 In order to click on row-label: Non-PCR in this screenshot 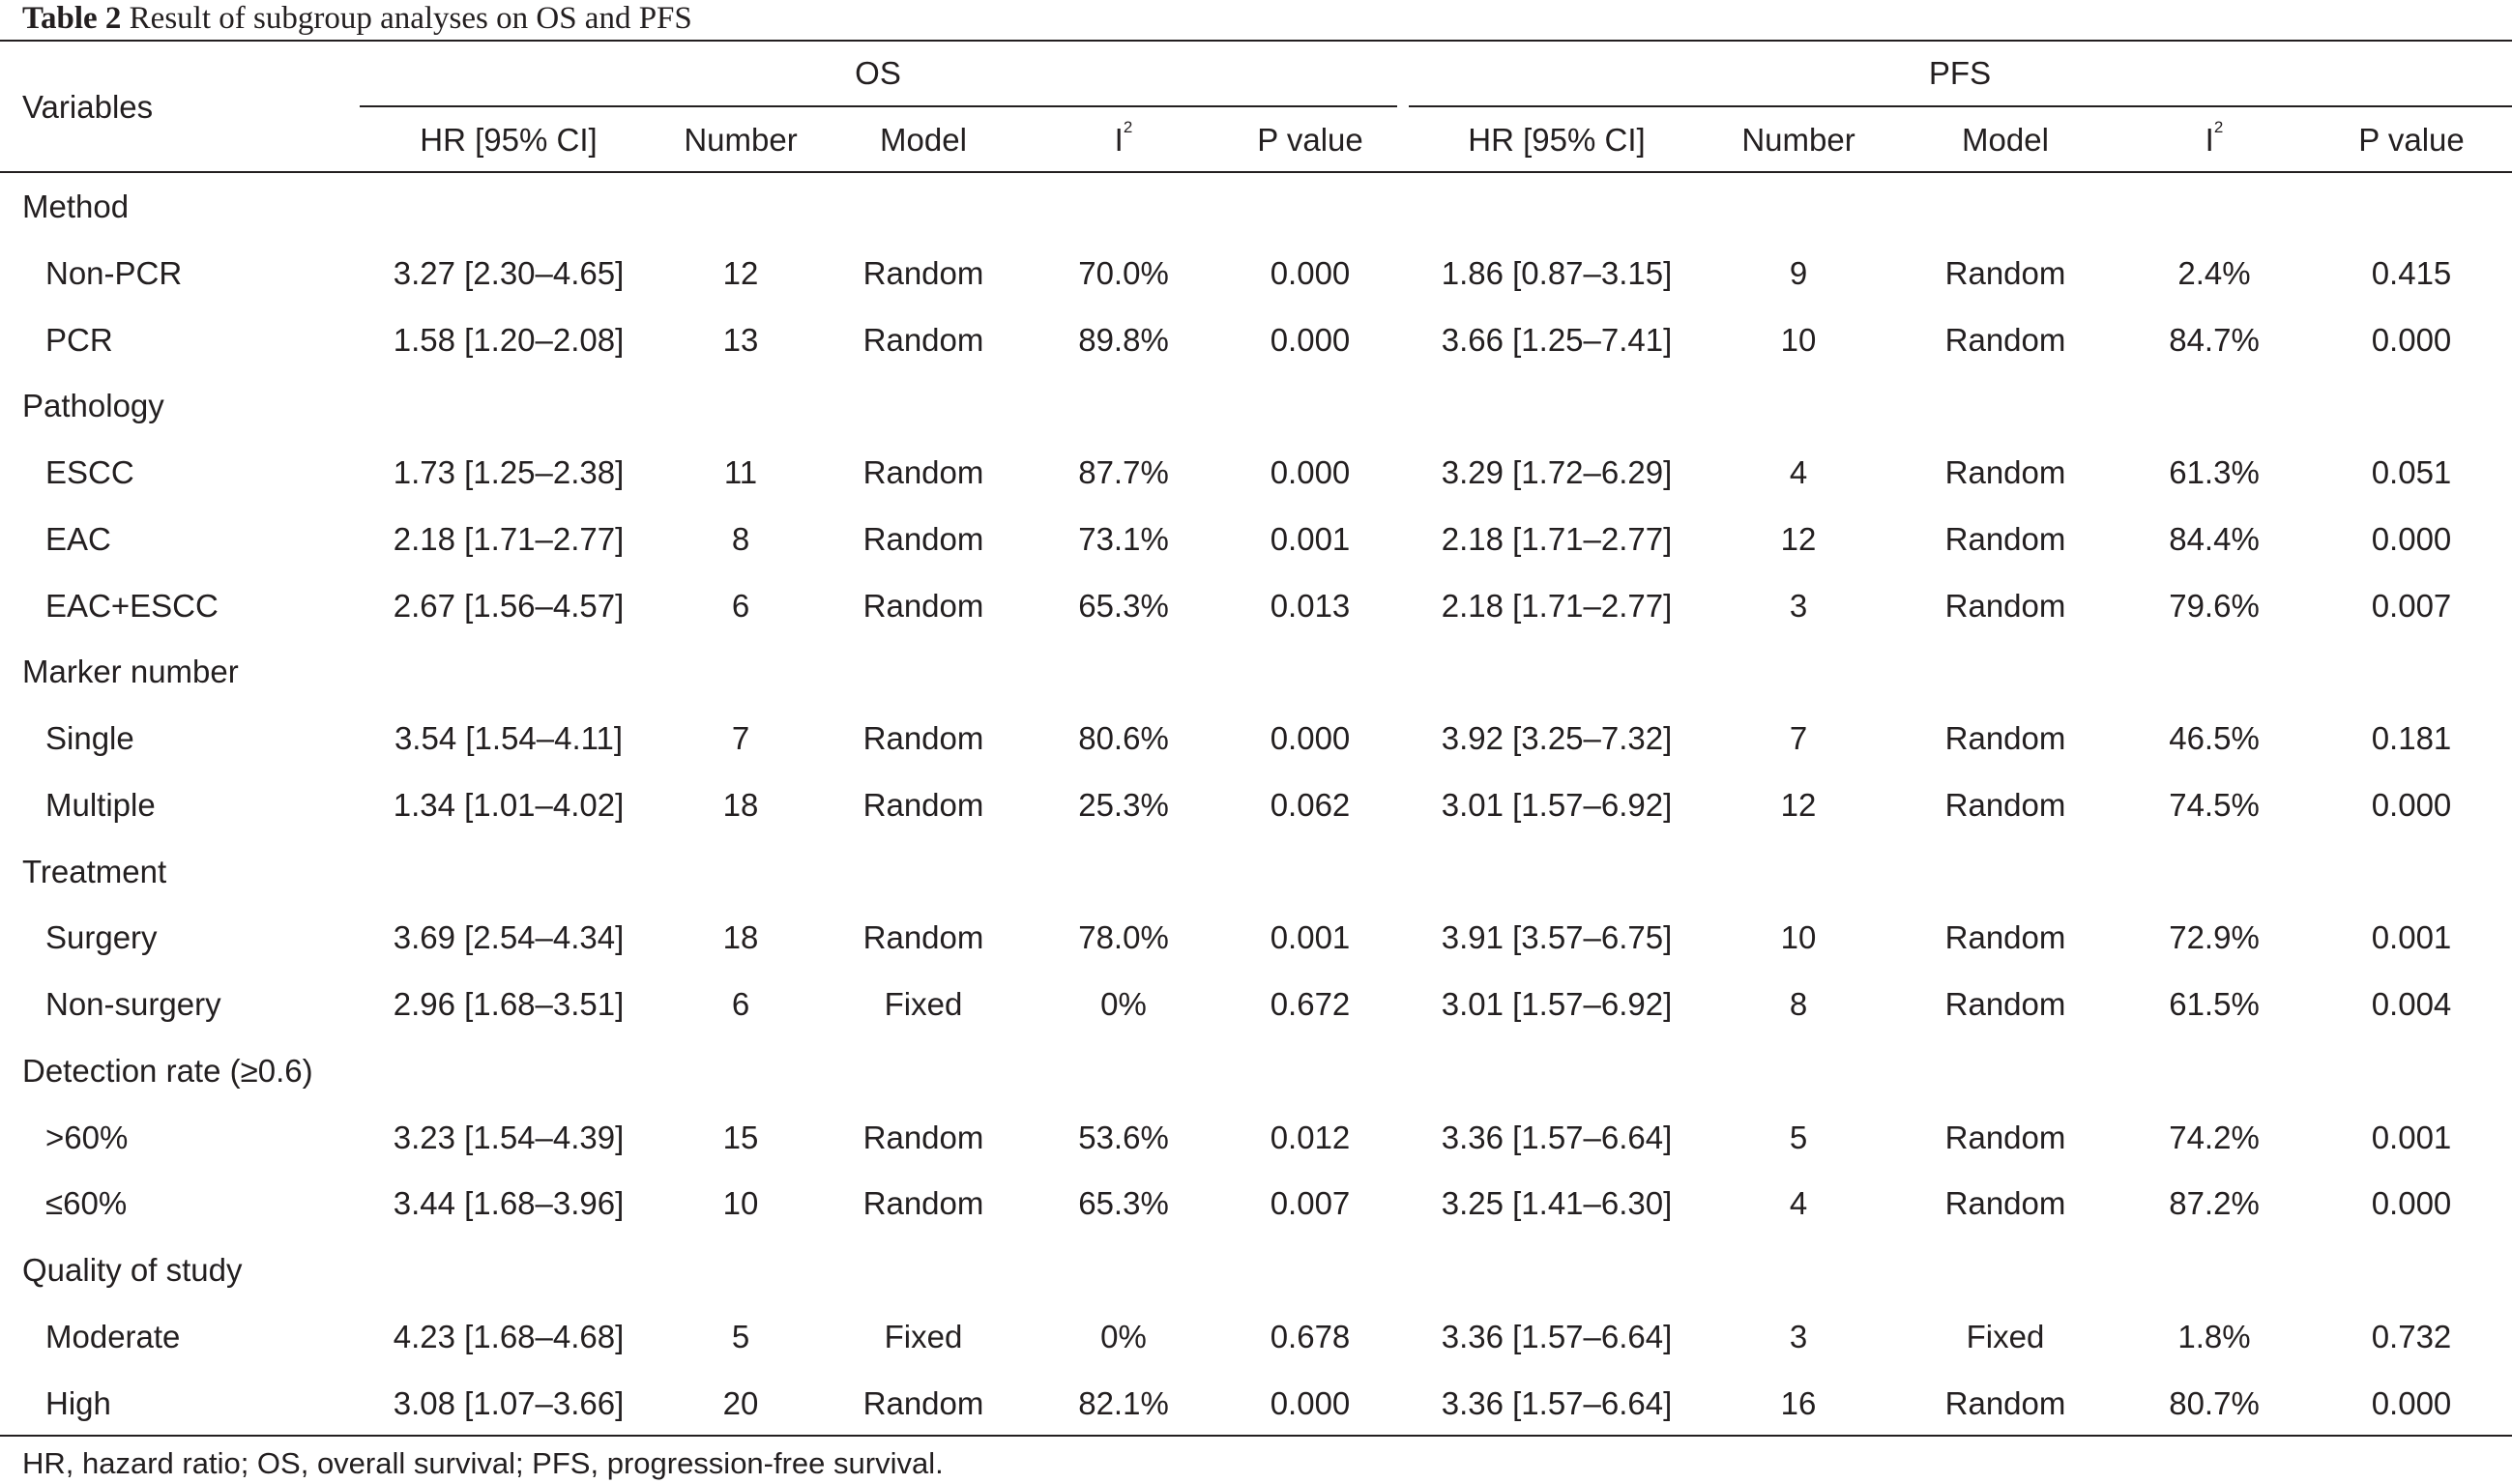, I will do `click(114, 273)`.